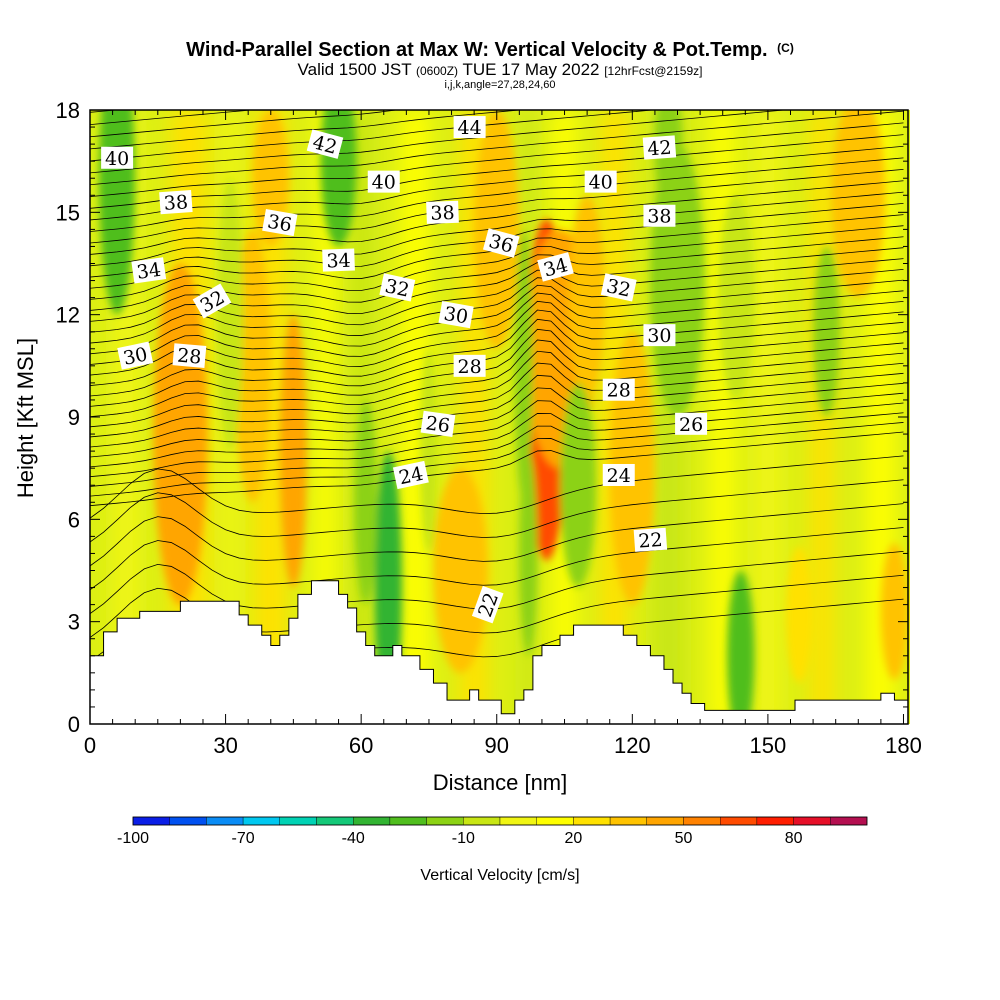 The image size is (1000, 1000). I want to click on theta-label-text: 32, so click(618, 288).